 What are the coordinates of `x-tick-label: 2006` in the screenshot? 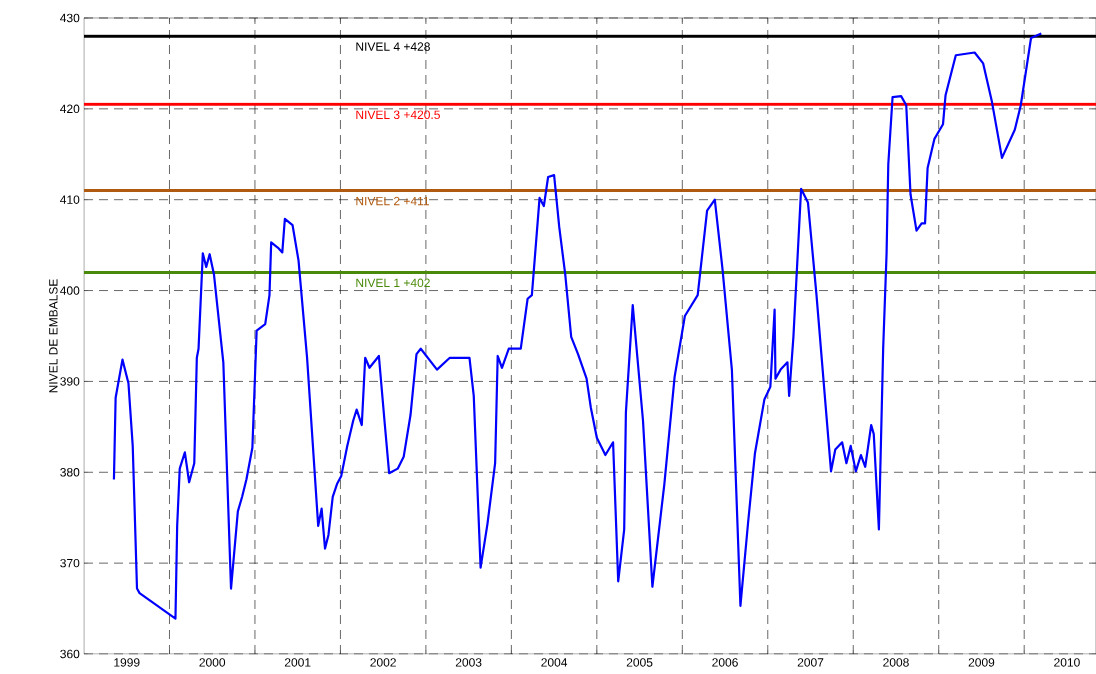 It's located at (725, 662).